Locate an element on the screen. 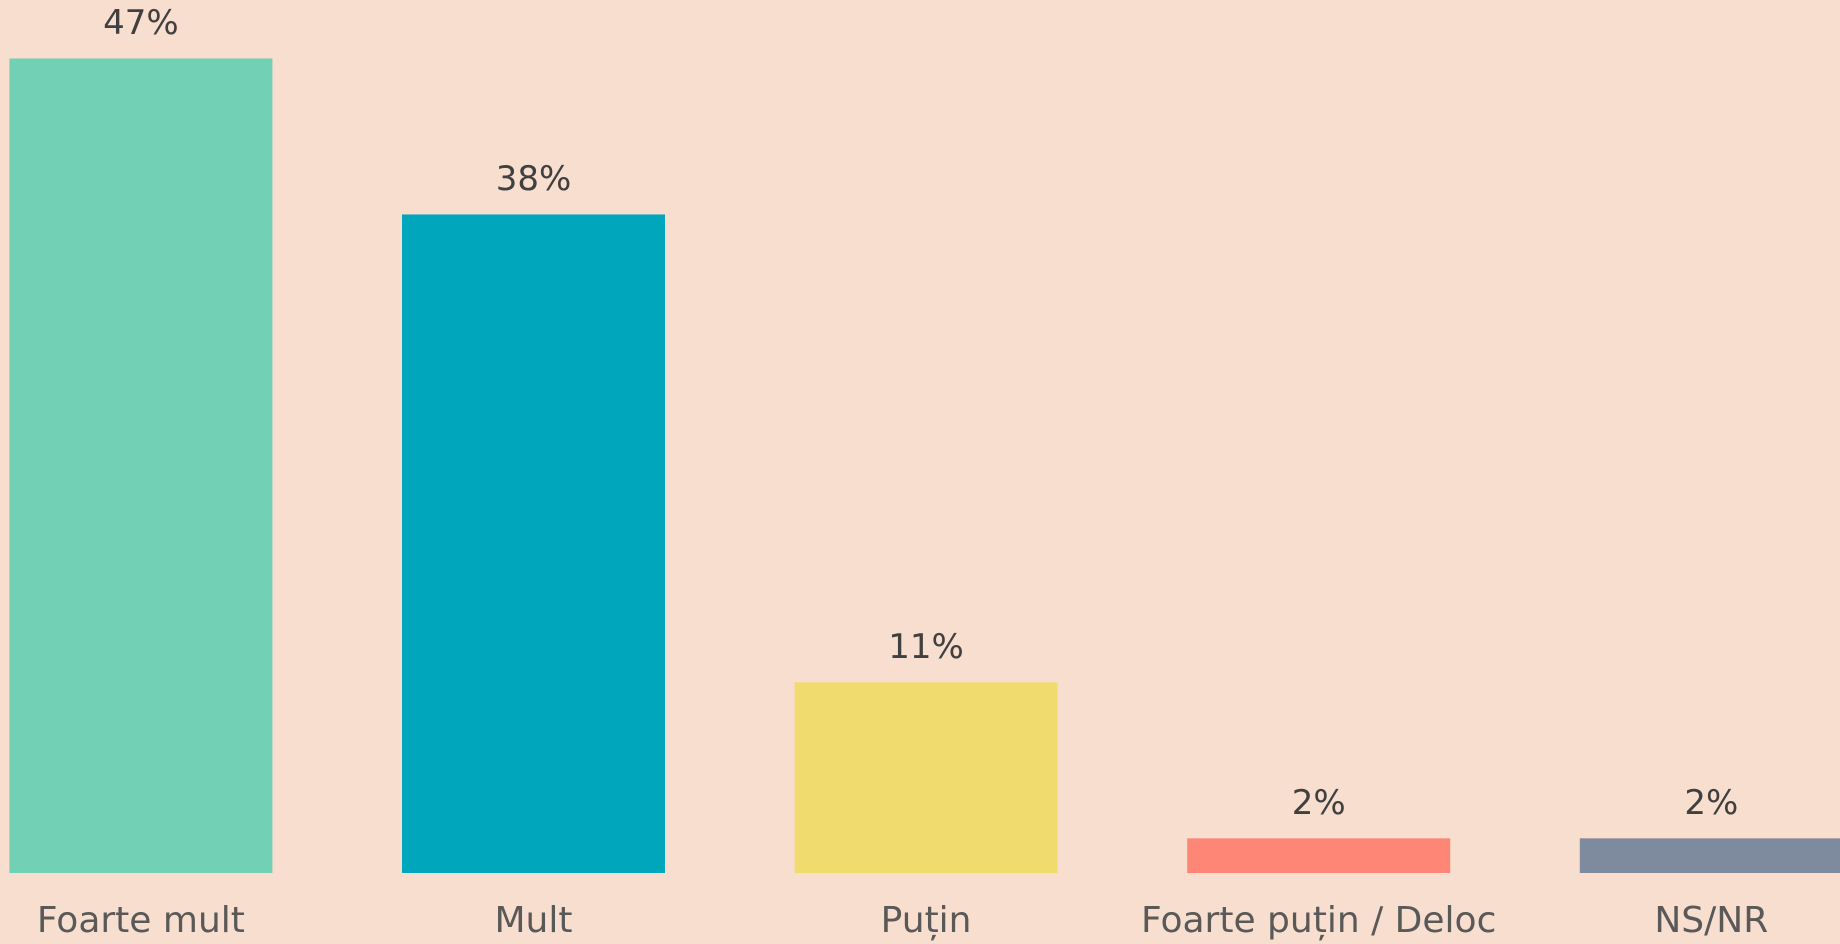 Image resolution: width=1840 pixels, height=944 pixels. x-tick-label: NS/NR is located at coordinates (1711, 920).